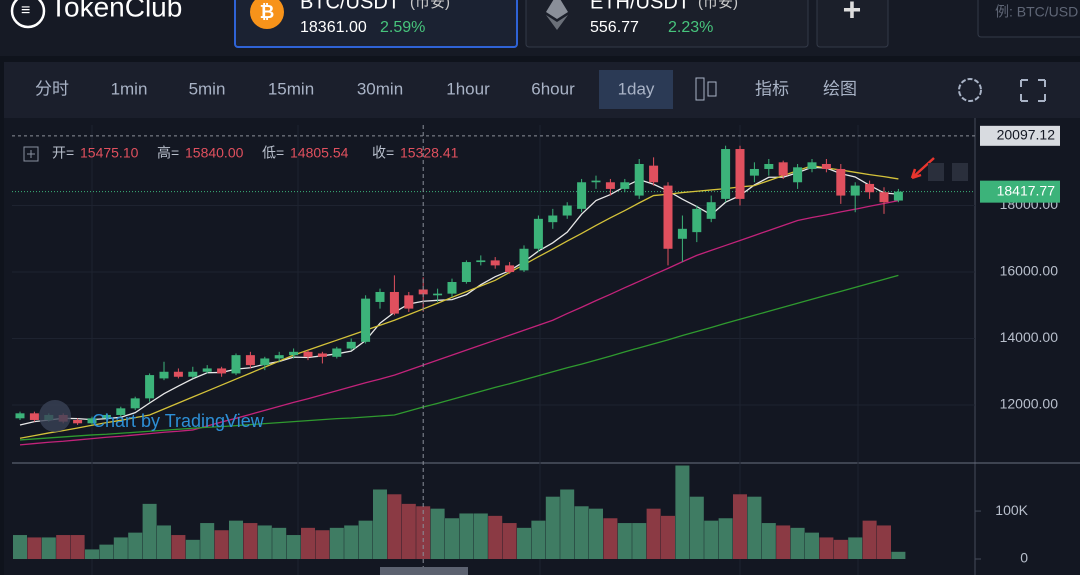  What do you see at coordinates (718, 5) in the screenshot?
I see `ticker-exchange: (币安)` at bounding box center [718, 5].